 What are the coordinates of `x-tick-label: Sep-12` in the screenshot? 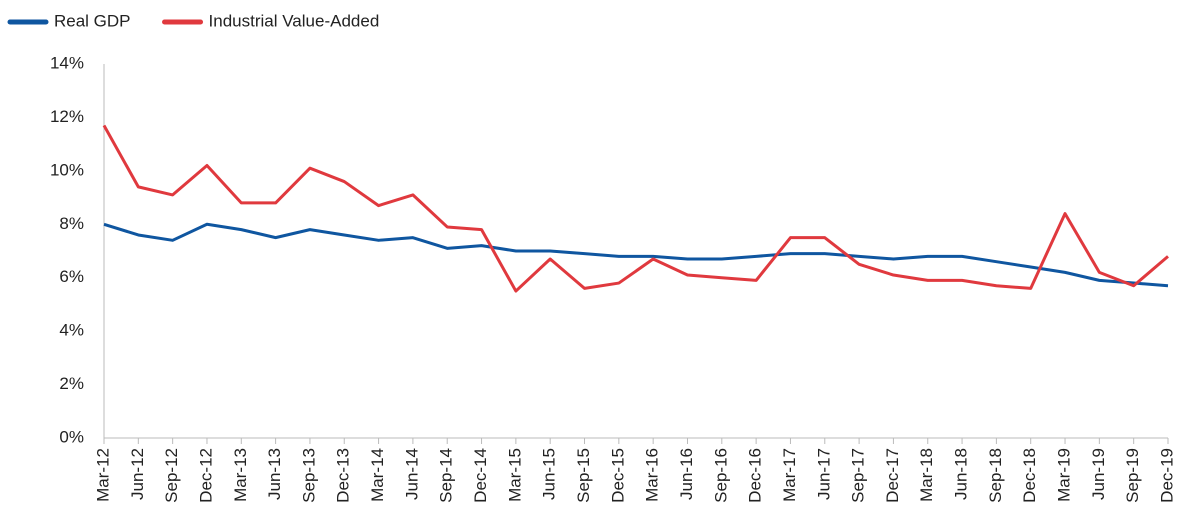 It's located at (171, 475).